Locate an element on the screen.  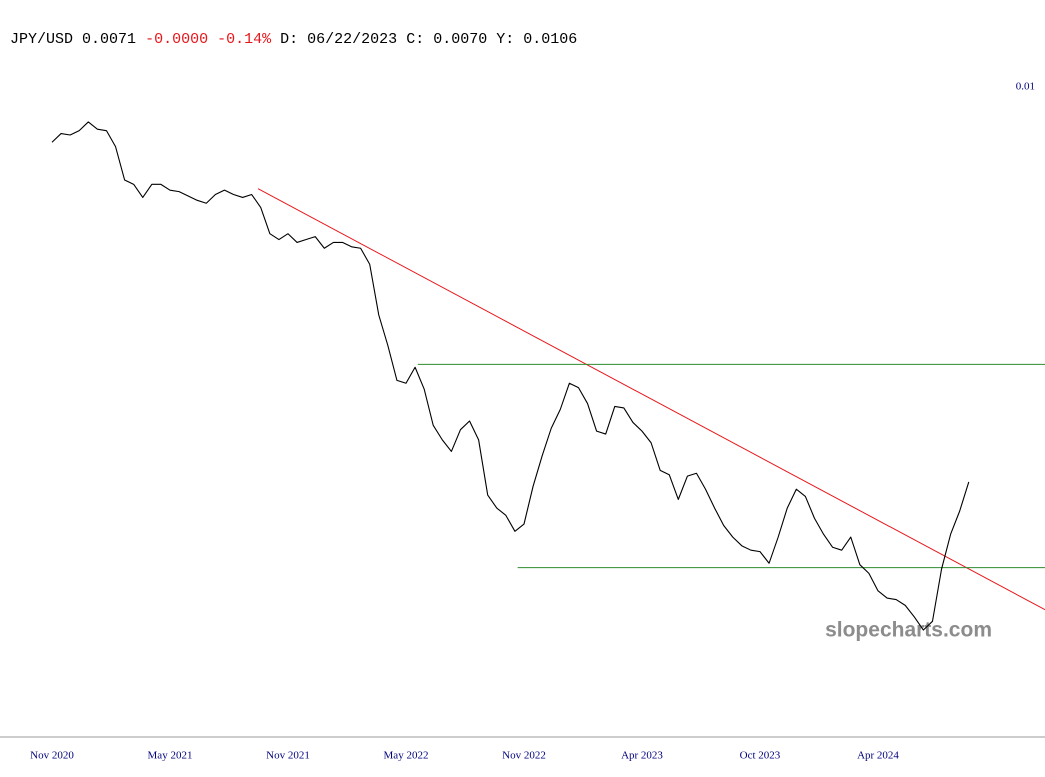
x-tick-label: Apr 2024 is located at coordinates (878, 756).